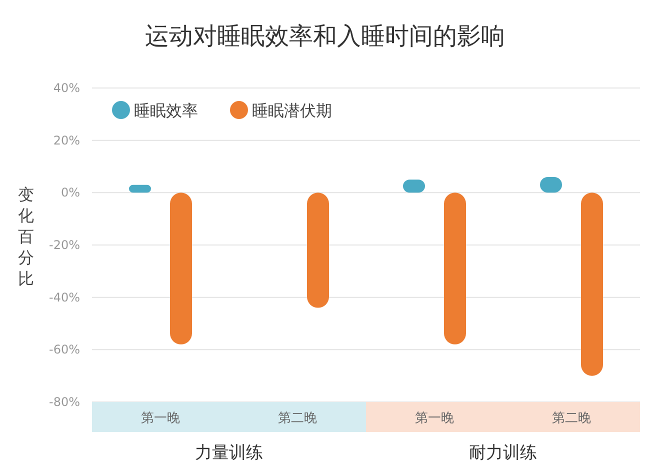 This screenshot has height=474, width=650. I want to click on y-tick-label: -80%, so click(64, 402).